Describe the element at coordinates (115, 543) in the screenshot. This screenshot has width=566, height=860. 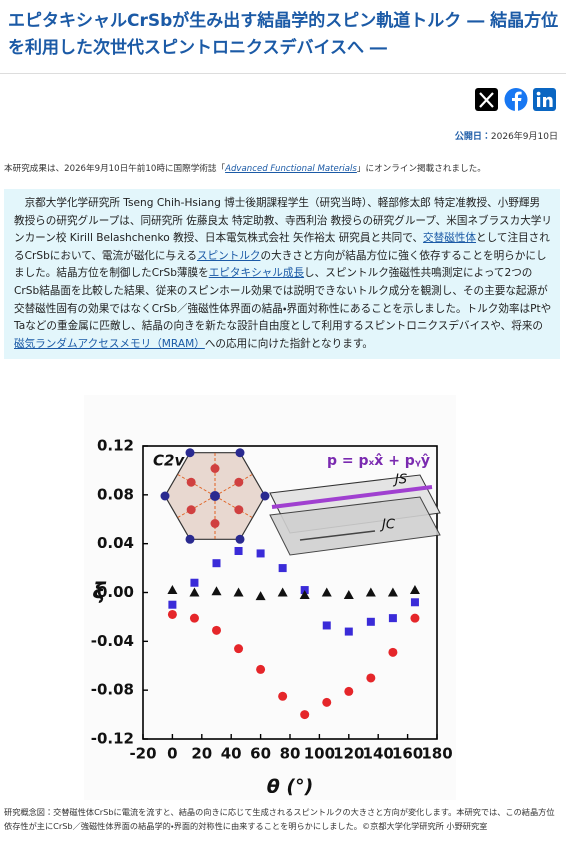
I see `y-tick-label: 0.04` at that location.